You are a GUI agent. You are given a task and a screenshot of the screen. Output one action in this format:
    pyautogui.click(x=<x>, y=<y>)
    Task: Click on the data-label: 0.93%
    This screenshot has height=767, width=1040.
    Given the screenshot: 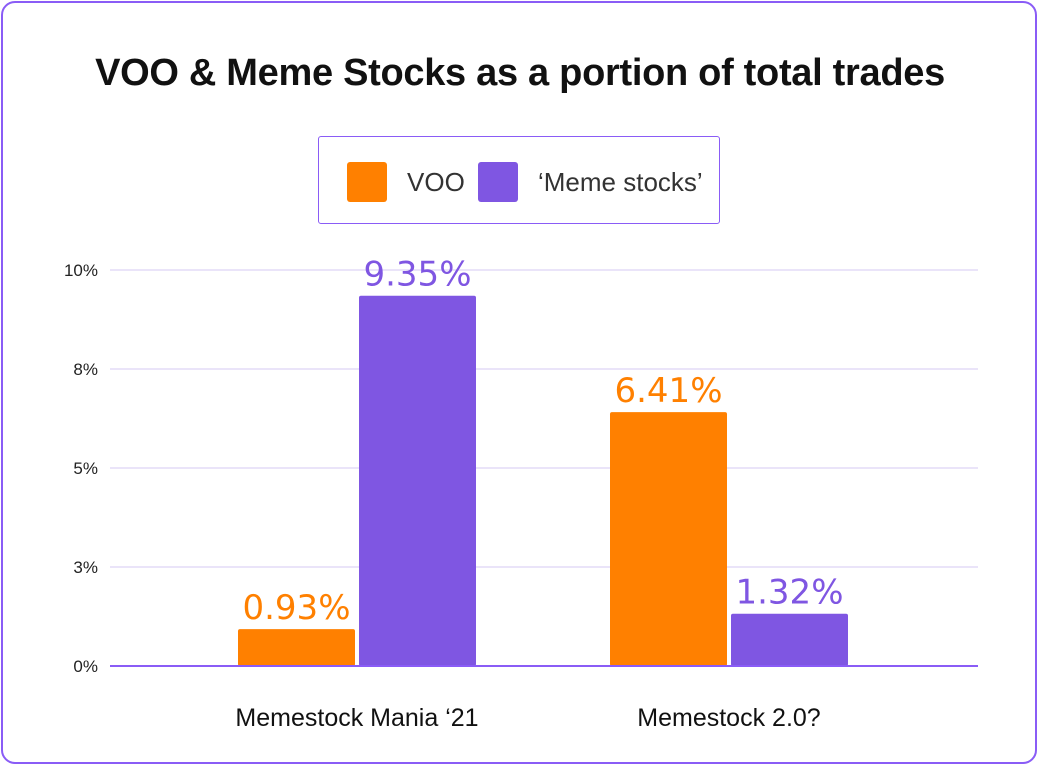 What is the action you would take?
    pyautogui.click(x=296, y=608)
    